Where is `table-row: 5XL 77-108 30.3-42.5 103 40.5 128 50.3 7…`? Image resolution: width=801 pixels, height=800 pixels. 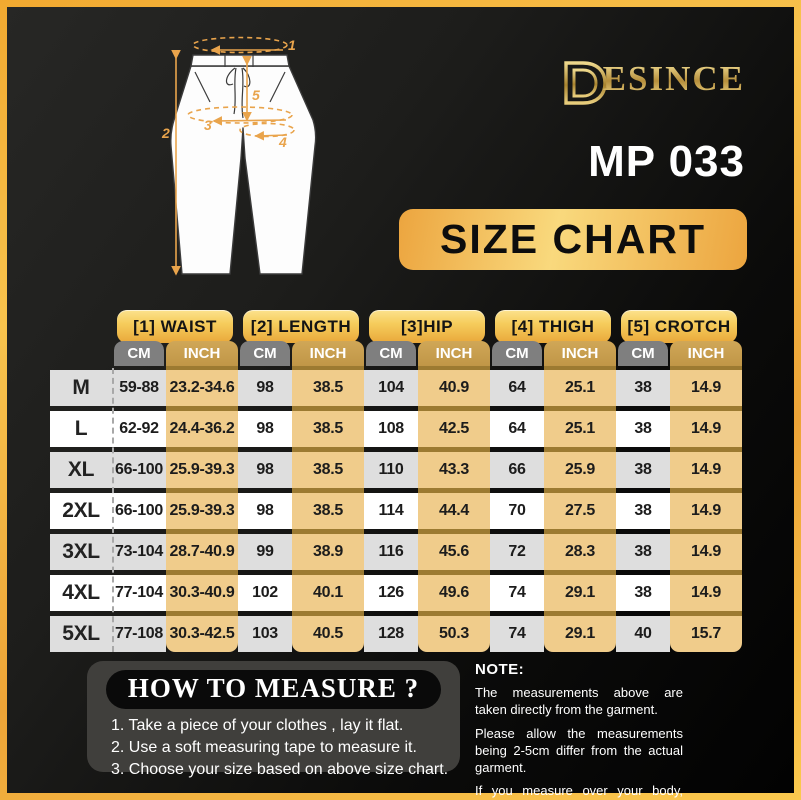
table-row: 5XL 77-108 30.3-42.5 103 40.5 128 50.3 7… is located at coordinates (397, 634).